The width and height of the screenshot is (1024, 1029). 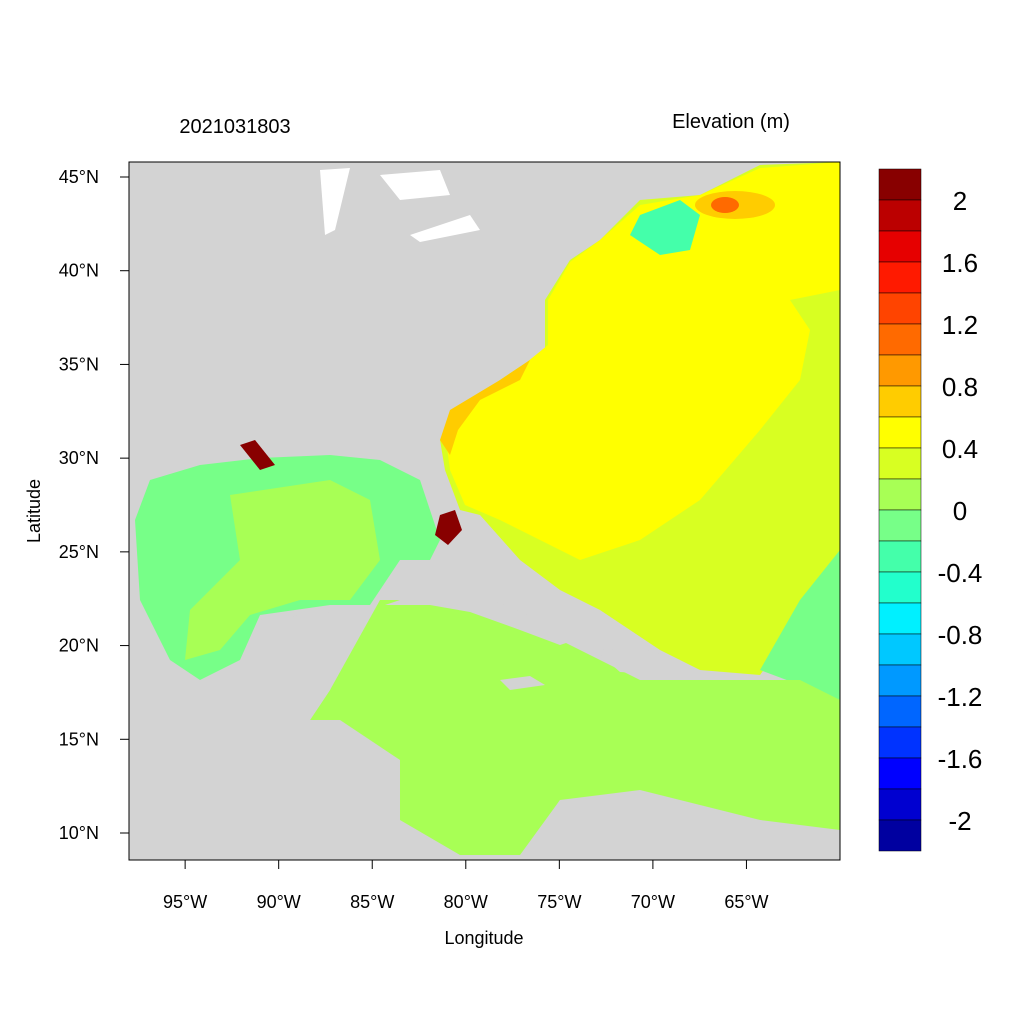 I want to click on hispaniola, so click(x=637, y=661).